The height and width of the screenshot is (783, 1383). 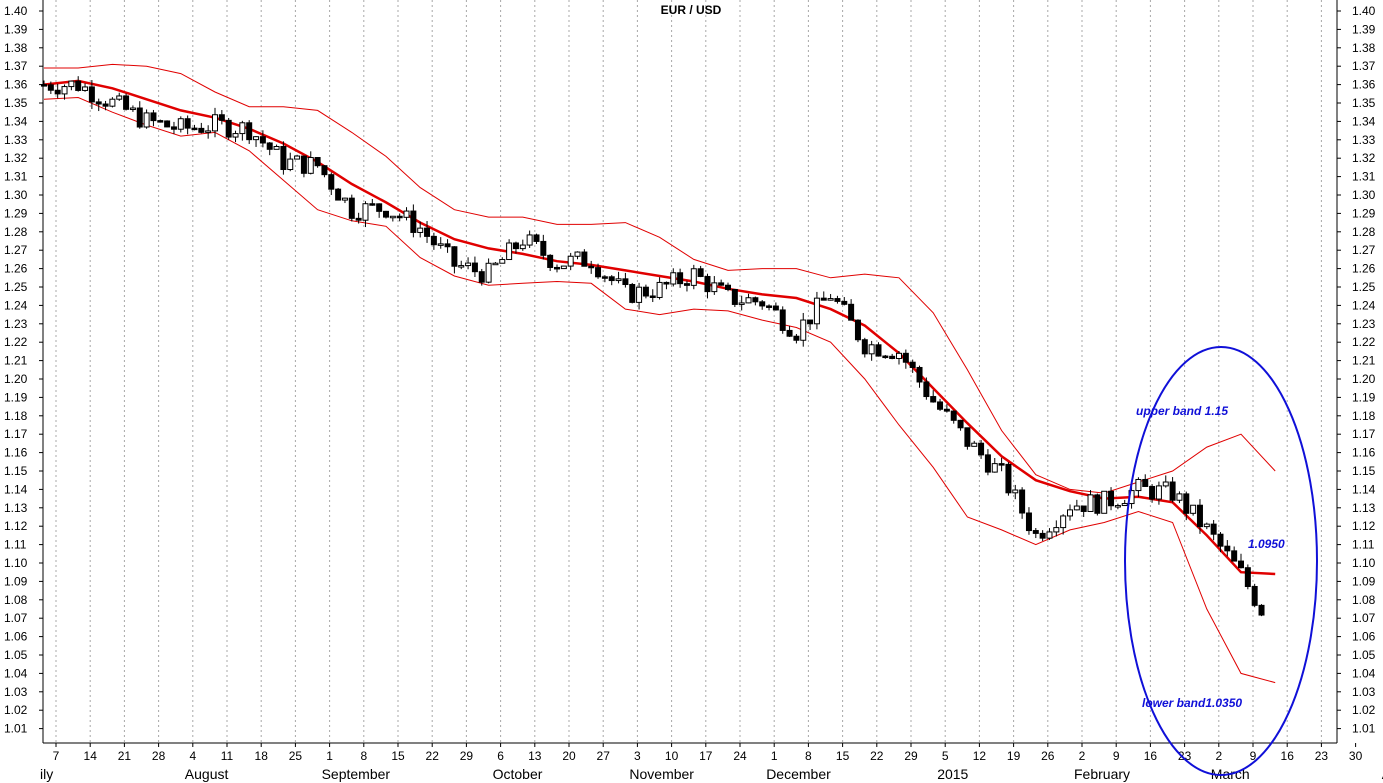 I want to click on y-tick-label: 1.08, so click(x=16, y=600).